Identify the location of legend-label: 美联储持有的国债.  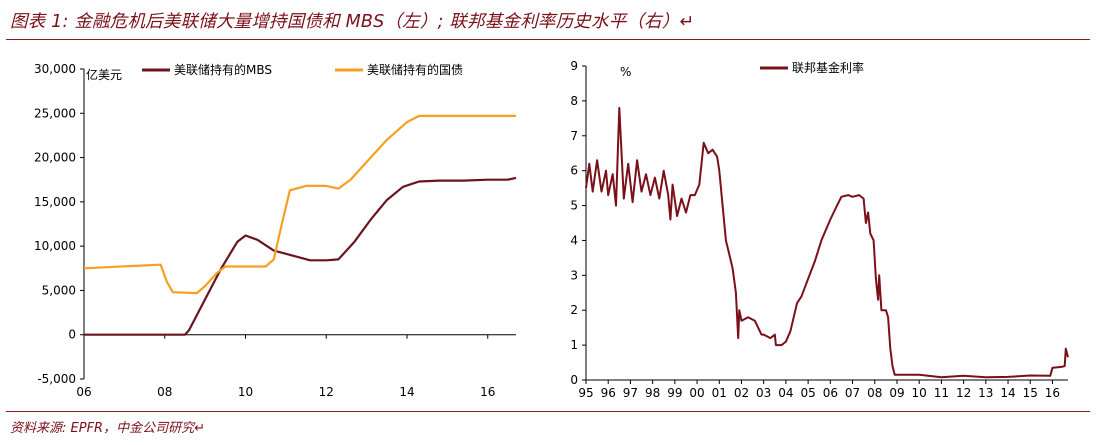
(415, 69).